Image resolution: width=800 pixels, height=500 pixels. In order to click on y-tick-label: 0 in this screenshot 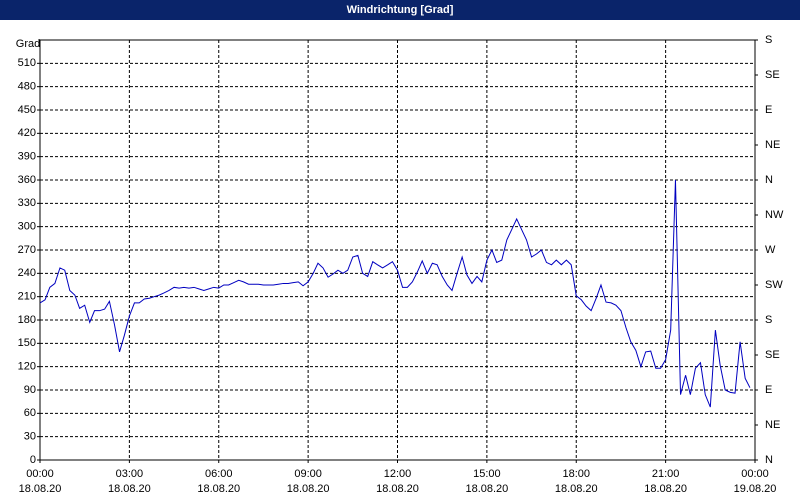, I will do `click(33, 460)`.